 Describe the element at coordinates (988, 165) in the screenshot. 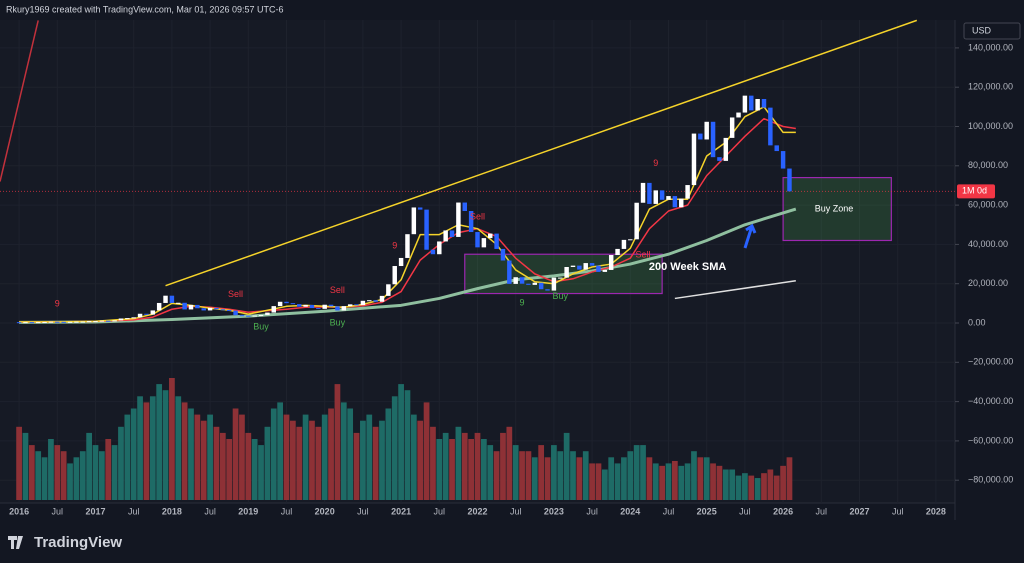

I see `y-tick-label: 80,000.00` at that location.